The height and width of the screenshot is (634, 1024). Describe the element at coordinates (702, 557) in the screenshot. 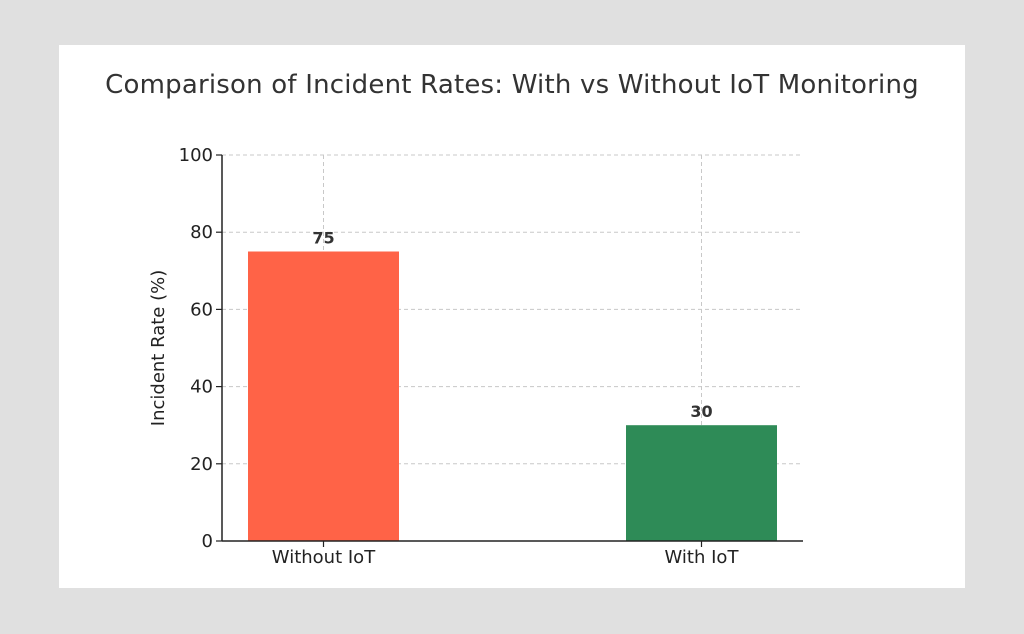

I see `x-tick-label: With IoT` at that location.